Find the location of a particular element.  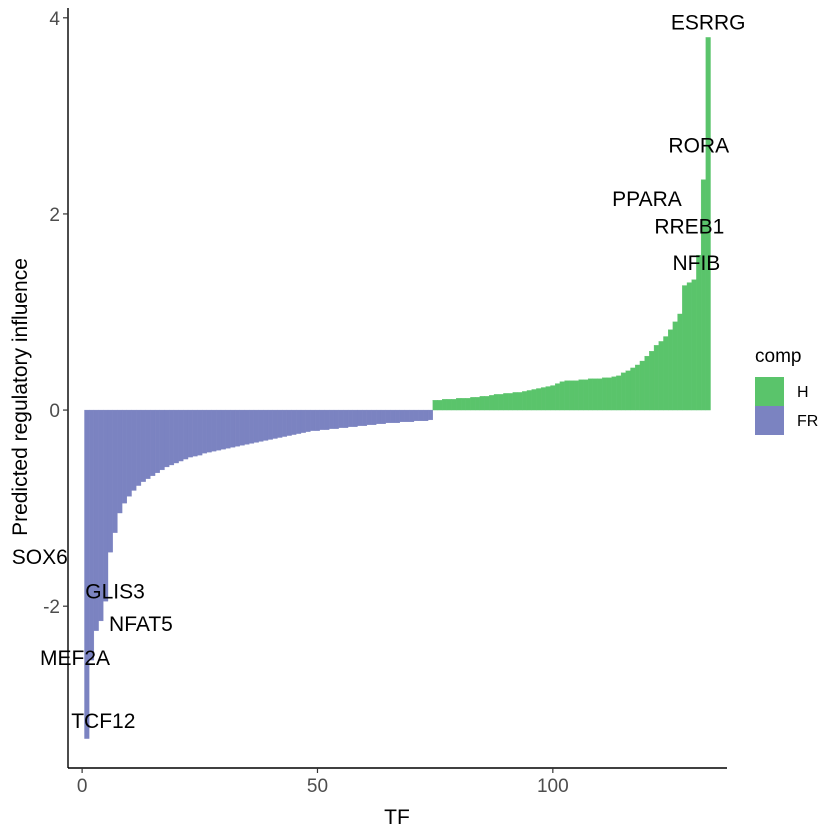

y-tick-label: 0 is located at coordinates (54, 411).